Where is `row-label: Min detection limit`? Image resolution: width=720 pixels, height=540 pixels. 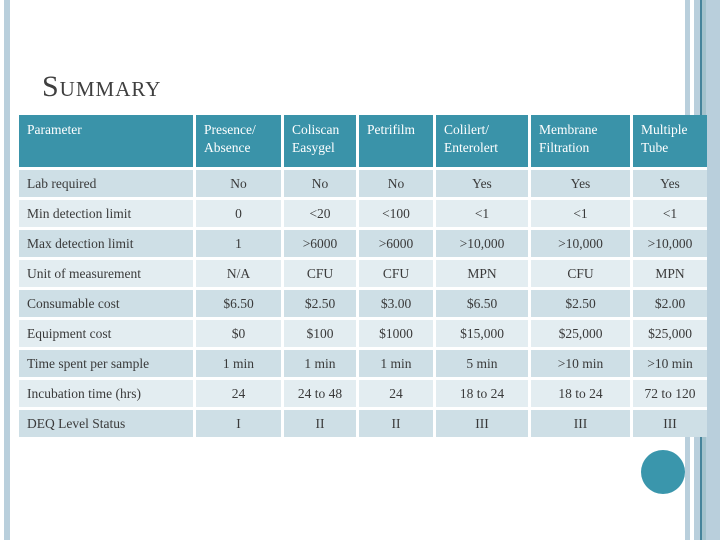 row-label: Min detection limit is located at coordinates (106, 213).